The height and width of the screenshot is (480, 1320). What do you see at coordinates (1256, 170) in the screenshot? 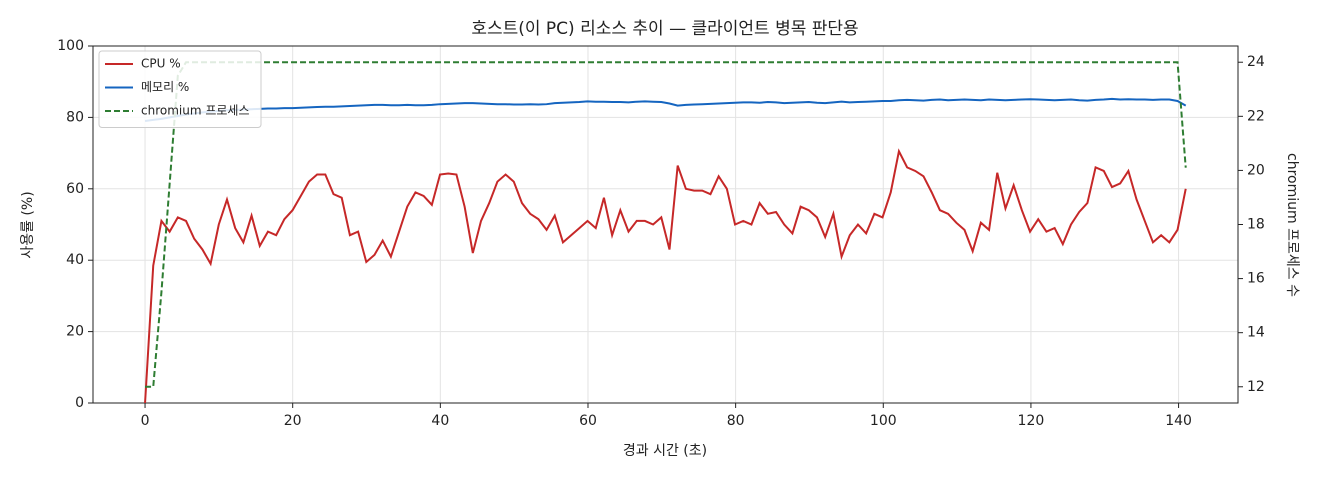
I see `y2-tick-label: 20` at bounding box center [1256, 170].